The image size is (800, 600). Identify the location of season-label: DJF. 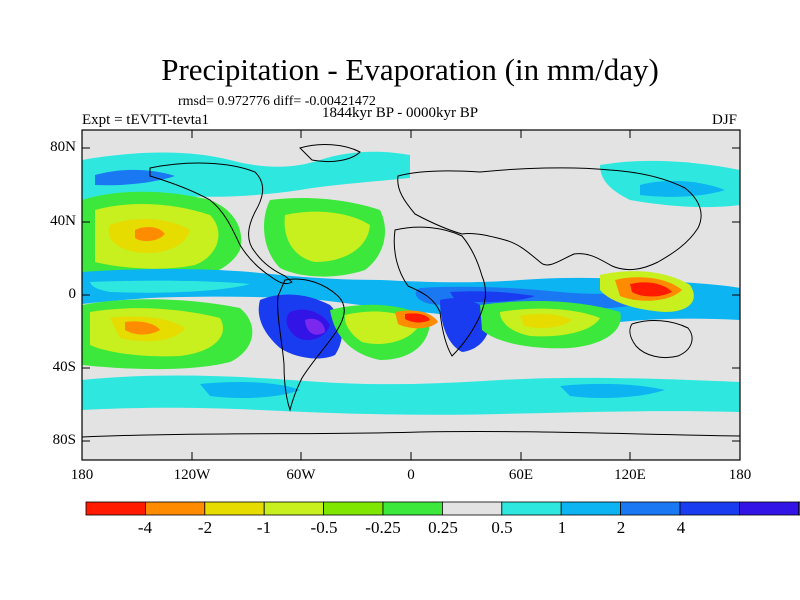
(725, 120).